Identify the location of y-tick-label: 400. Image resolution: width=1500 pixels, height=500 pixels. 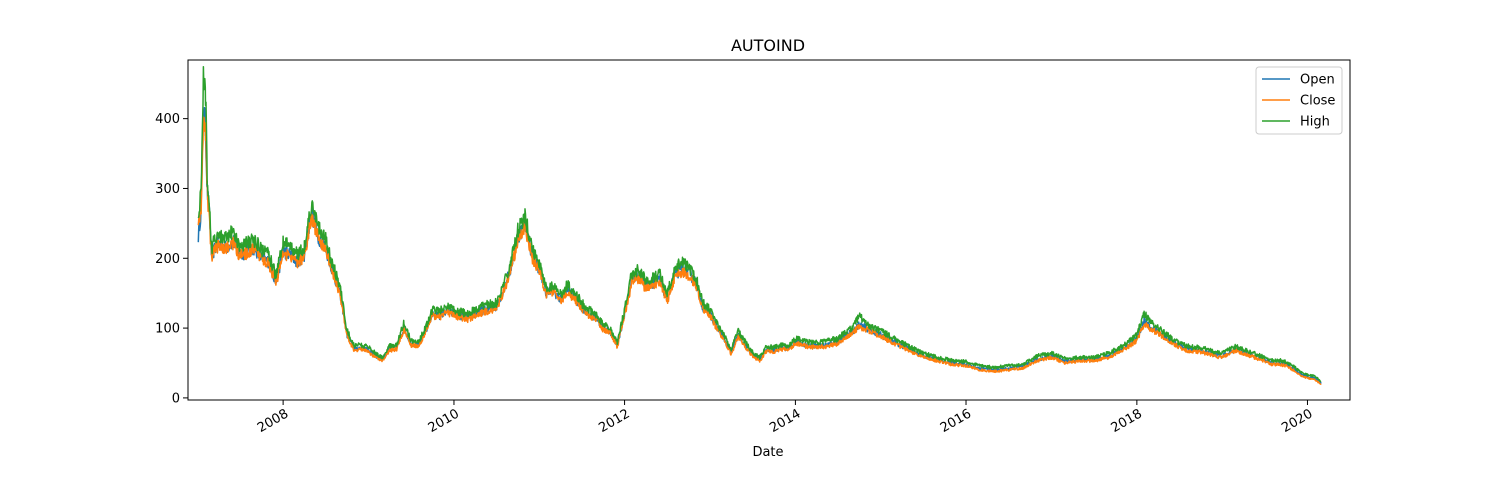
(167, 119).